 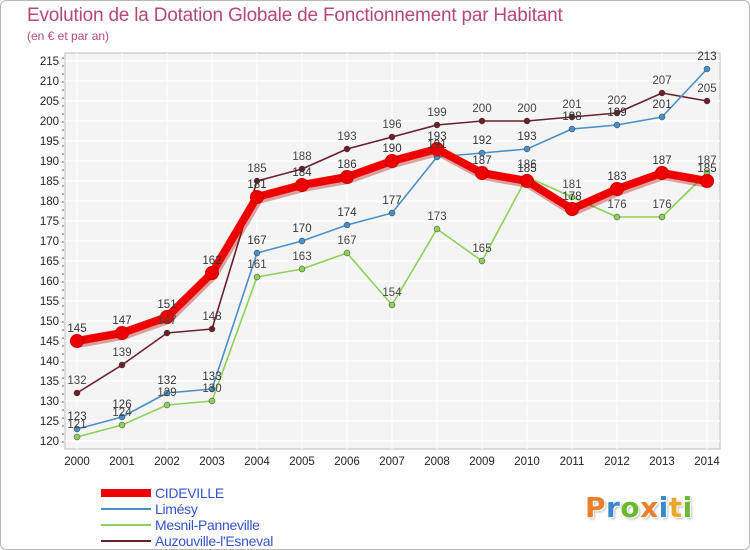 I want to click on chart-subtitle: (en € et par an), so click(x=68, y=36).